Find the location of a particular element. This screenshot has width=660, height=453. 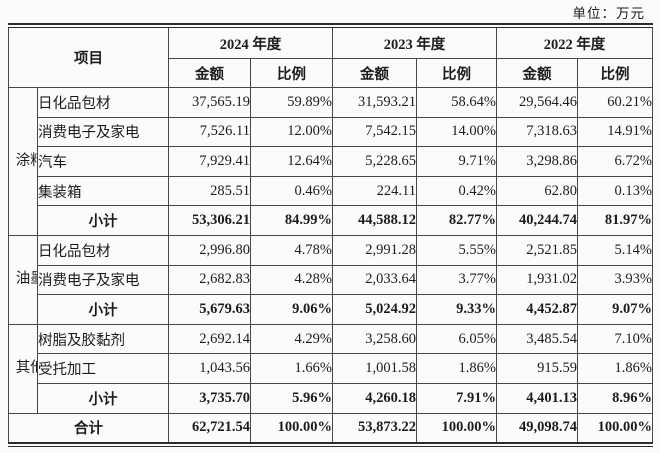

header-subrow: 金额 比例 金额 比例 金额 比例 is located at coordinates (331, 73).